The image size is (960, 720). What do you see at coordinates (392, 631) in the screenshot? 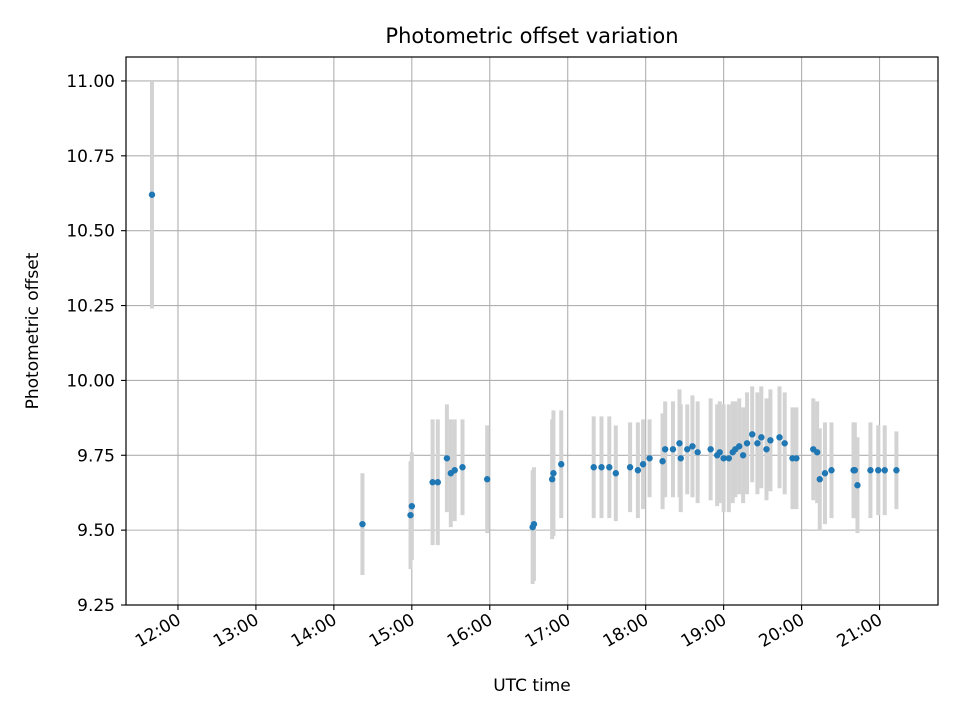
I see `x-tick-label: 15:00` at bounding box center [392, 631].